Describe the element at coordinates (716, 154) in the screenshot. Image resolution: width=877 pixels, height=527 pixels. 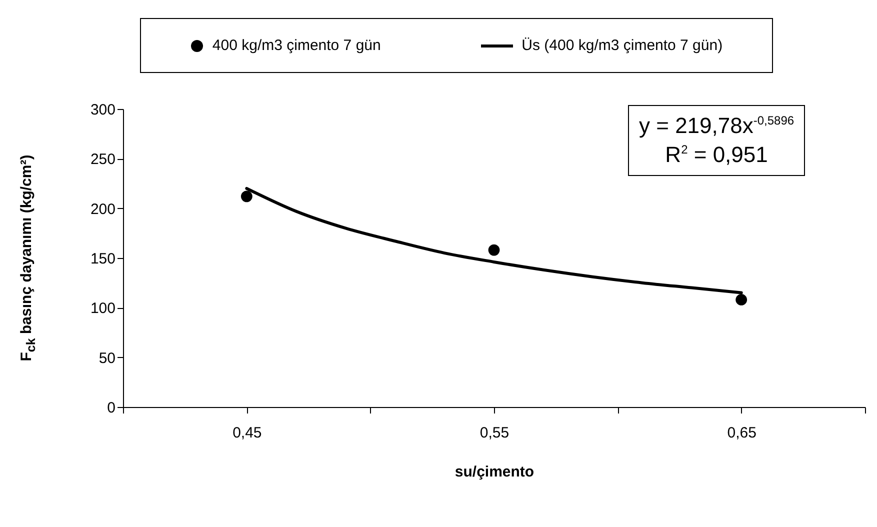
I see `annotation: R$^{2}$ = 0,951` at that location.